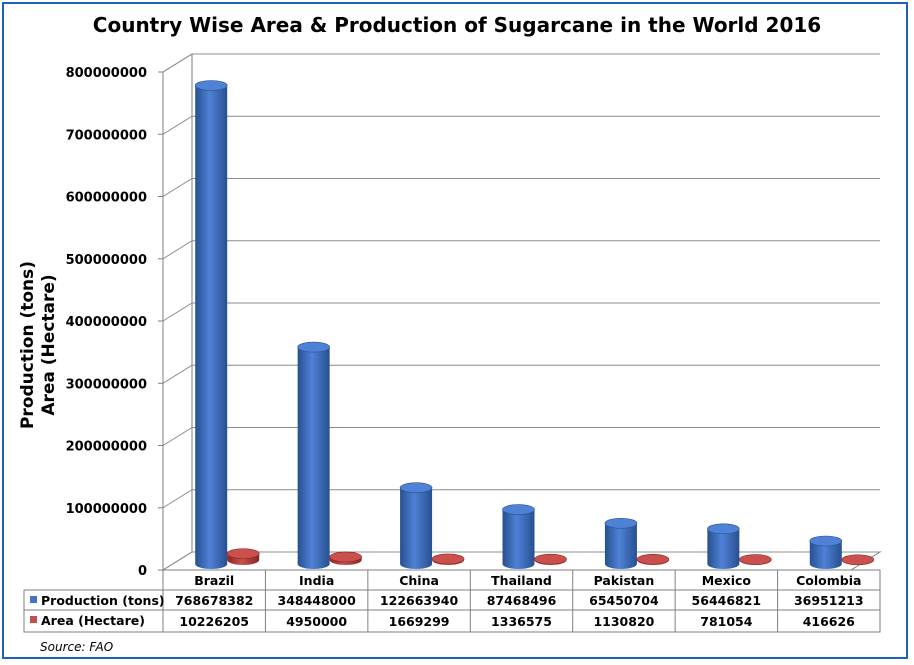 The image size is (914, 665). What do you see at coordinates (214, 580) in the screenshot?
I see `x-tick-label: Brazil` at bounding box center [214, 580].